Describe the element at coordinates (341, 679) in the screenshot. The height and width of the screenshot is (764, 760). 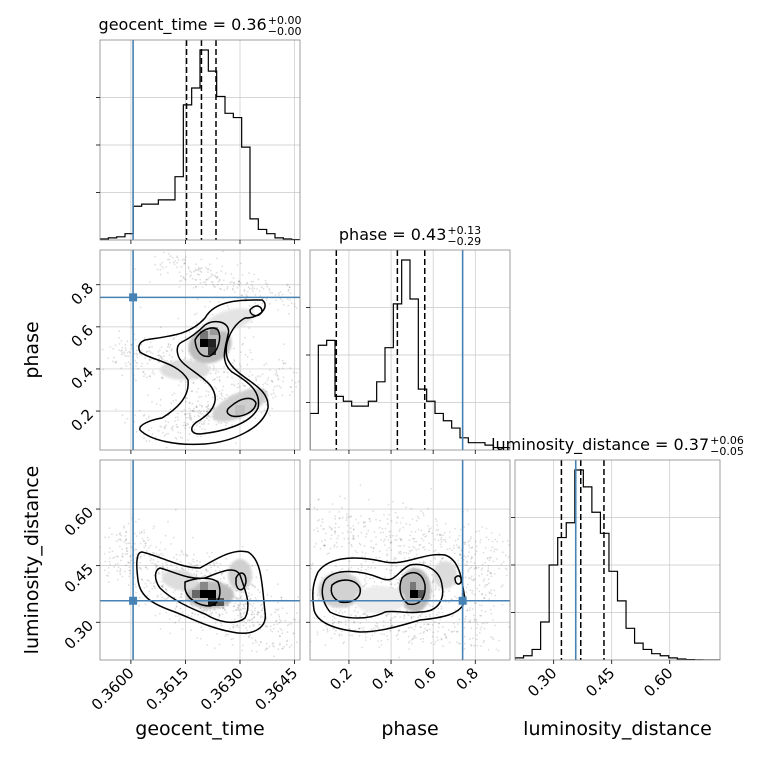
I see `x-tick-label: 0.2` at that location.